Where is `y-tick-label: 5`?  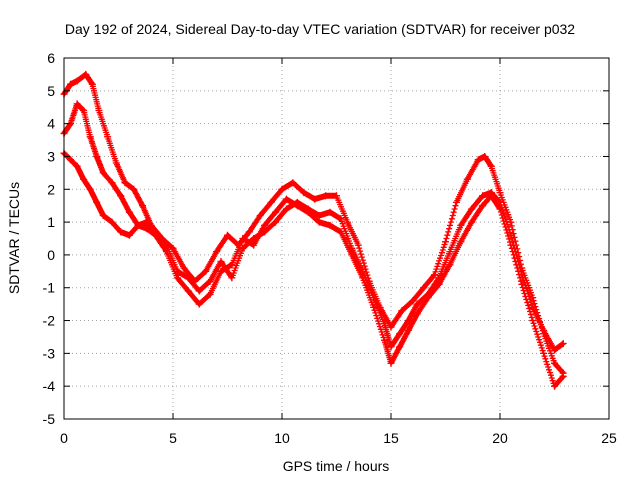 y-tick-label: 5 is located at coordinates (51, 91).